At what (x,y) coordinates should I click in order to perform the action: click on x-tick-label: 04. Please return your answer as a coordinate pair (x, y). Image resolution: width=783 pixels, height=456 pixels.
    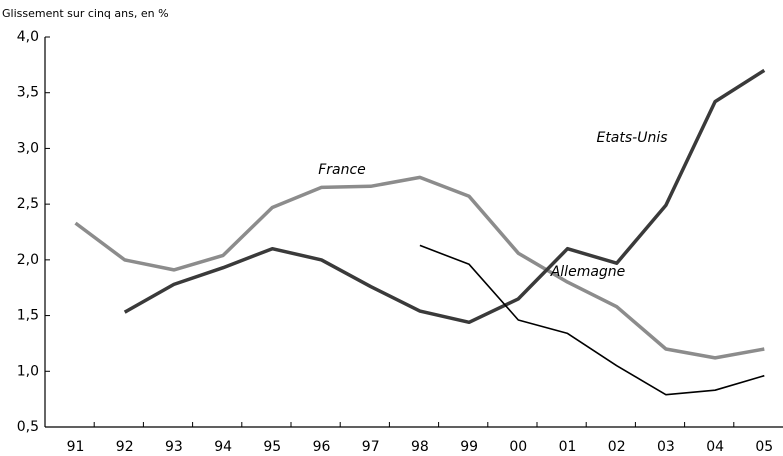
    Looking at the image, I should click on (715, 447).